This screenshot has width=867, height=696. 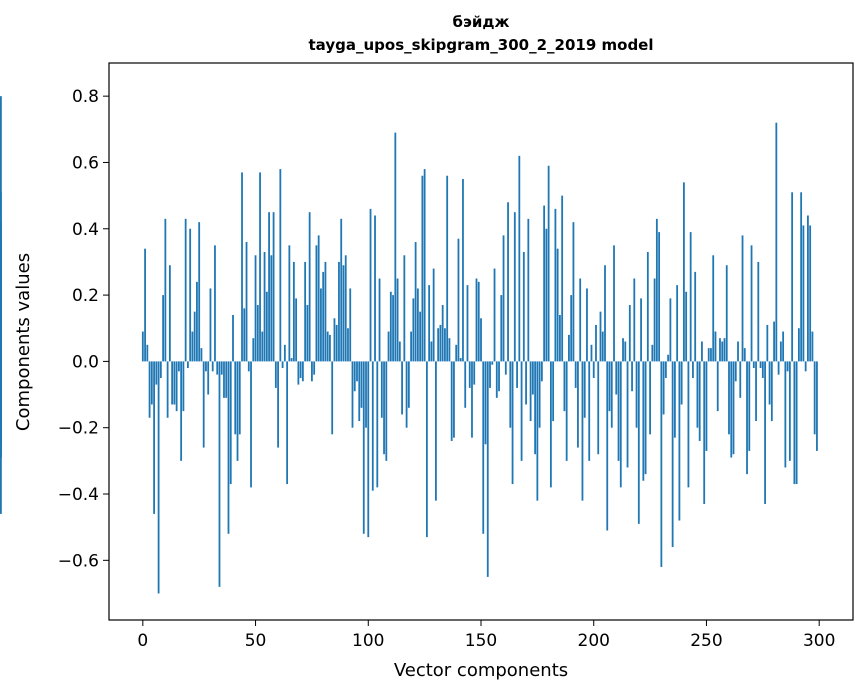 I want to click on y-tick-label: 0.2, so click(x=85, y=296).